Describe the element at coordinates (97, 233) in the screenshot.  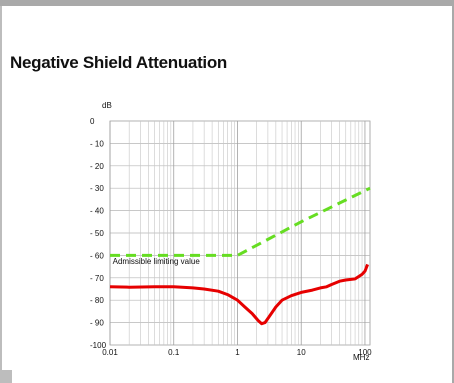
I see `y-tick-label: - 50` at that location.